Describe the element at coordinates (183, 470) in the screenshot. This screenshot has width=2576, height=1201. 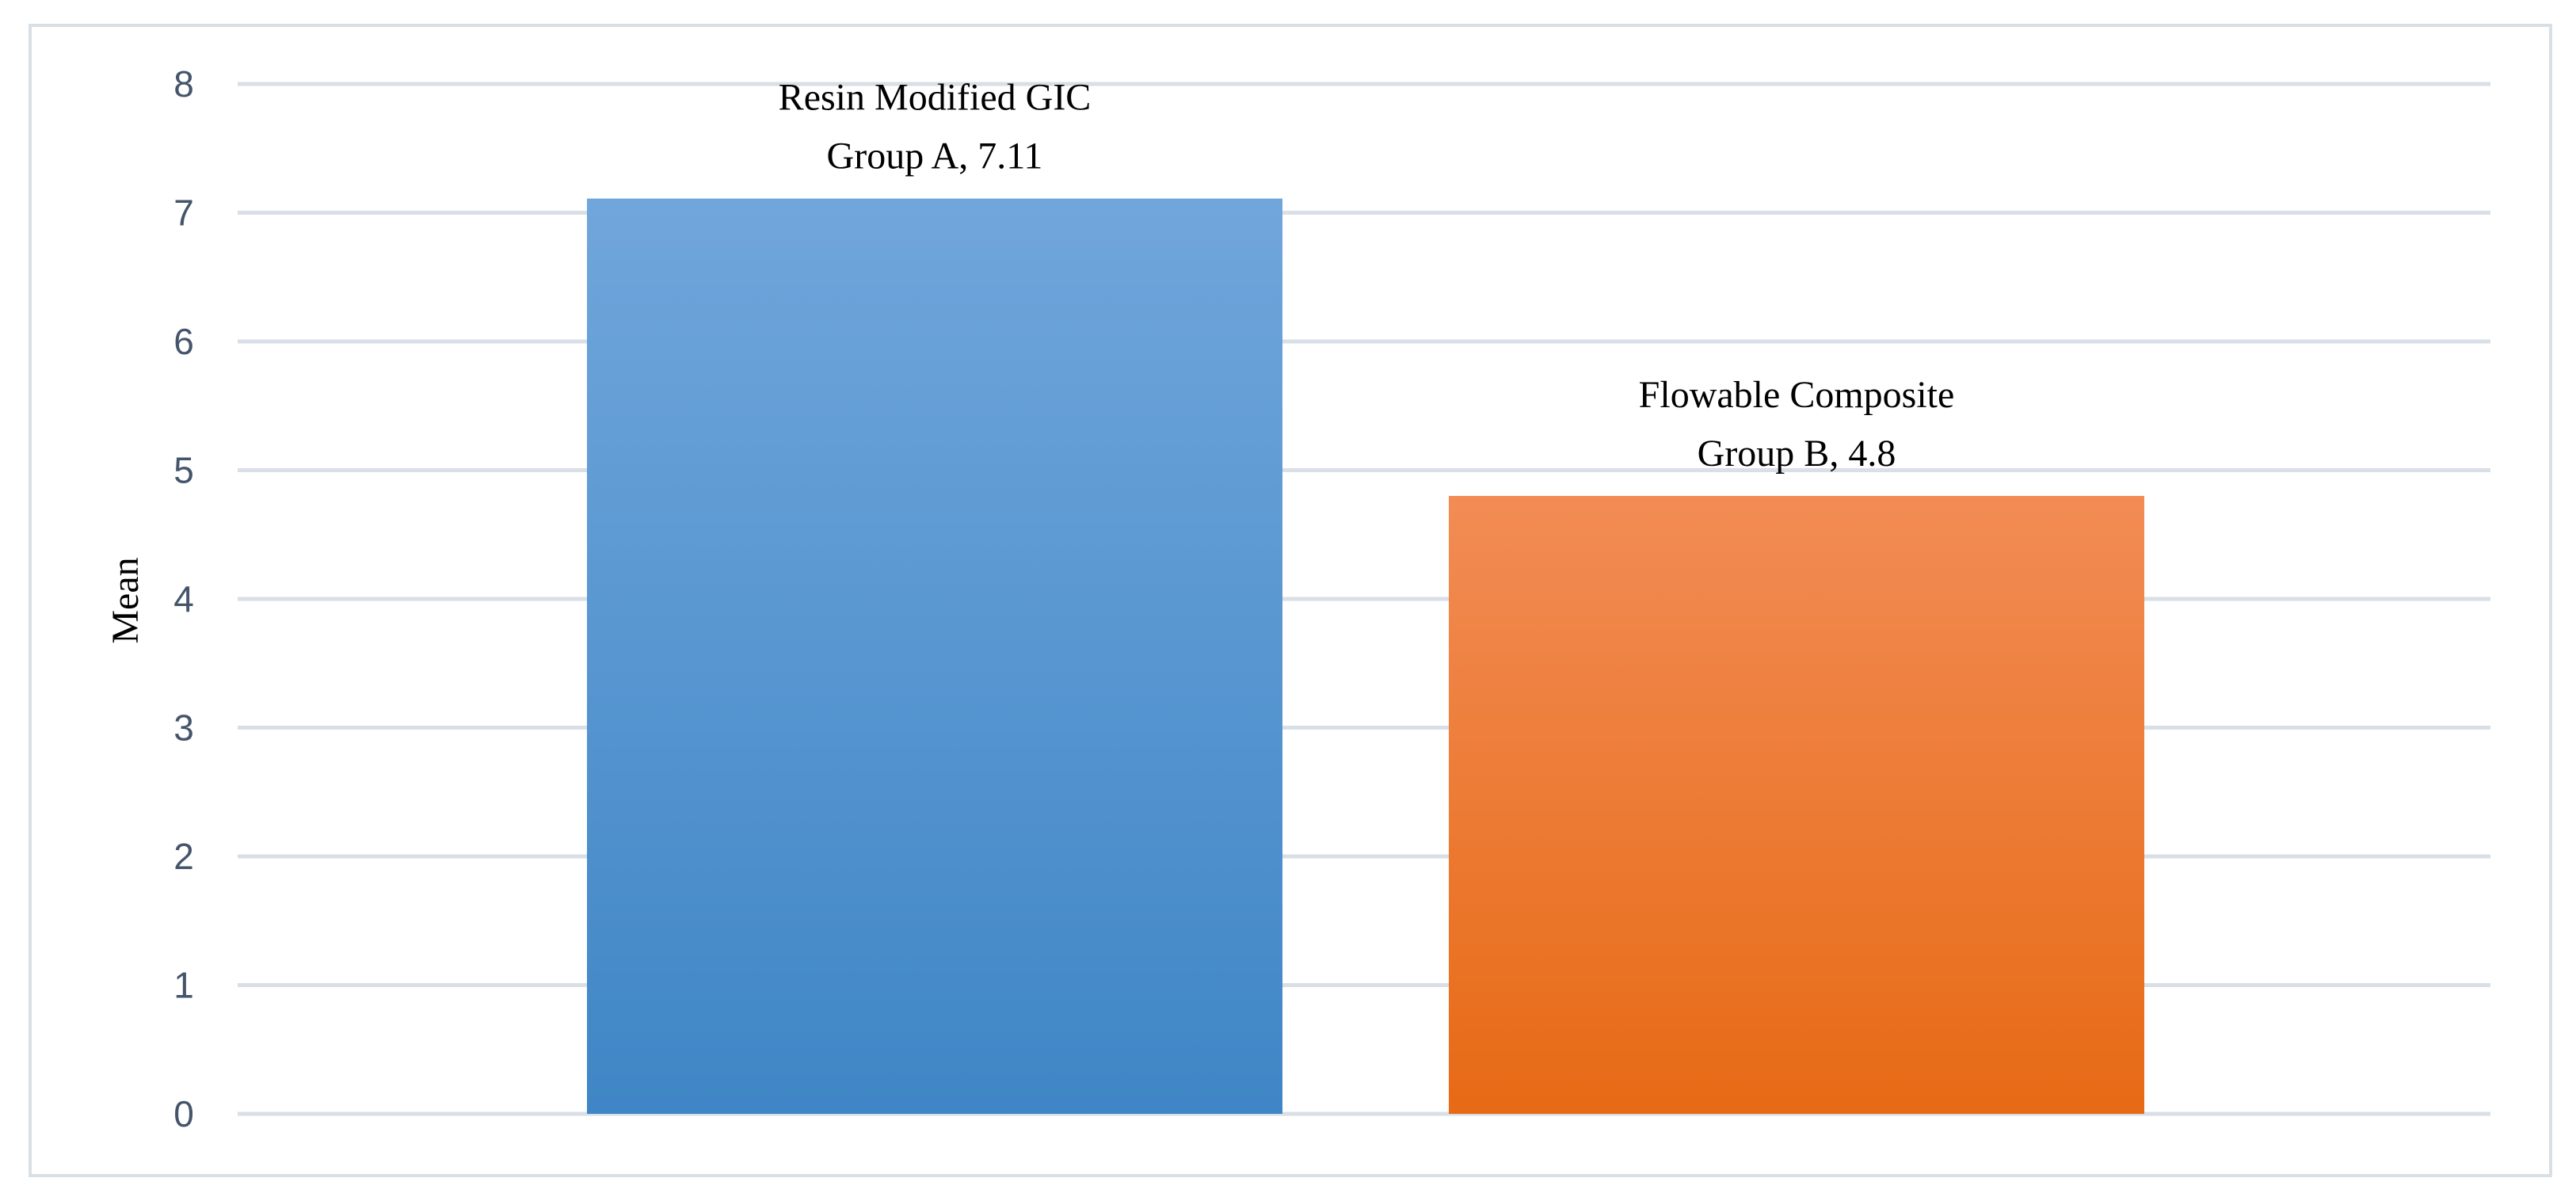
I see `y-tick-label: 5` at that location.